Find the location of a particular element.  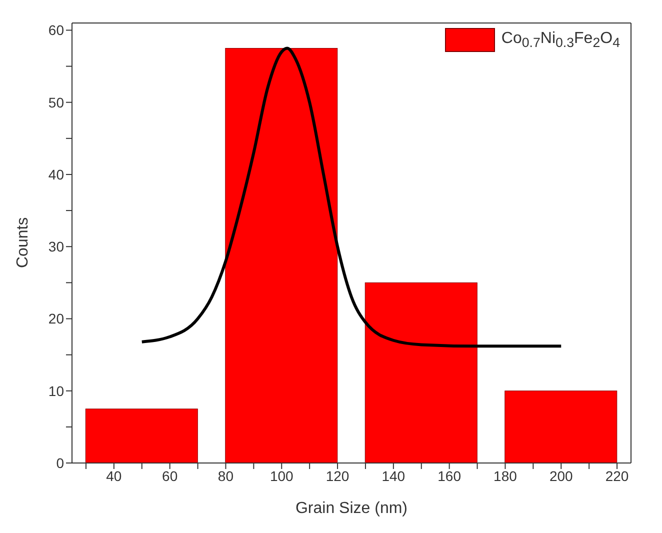

y-tick-label: 20 is located at coordinates (56, 318).